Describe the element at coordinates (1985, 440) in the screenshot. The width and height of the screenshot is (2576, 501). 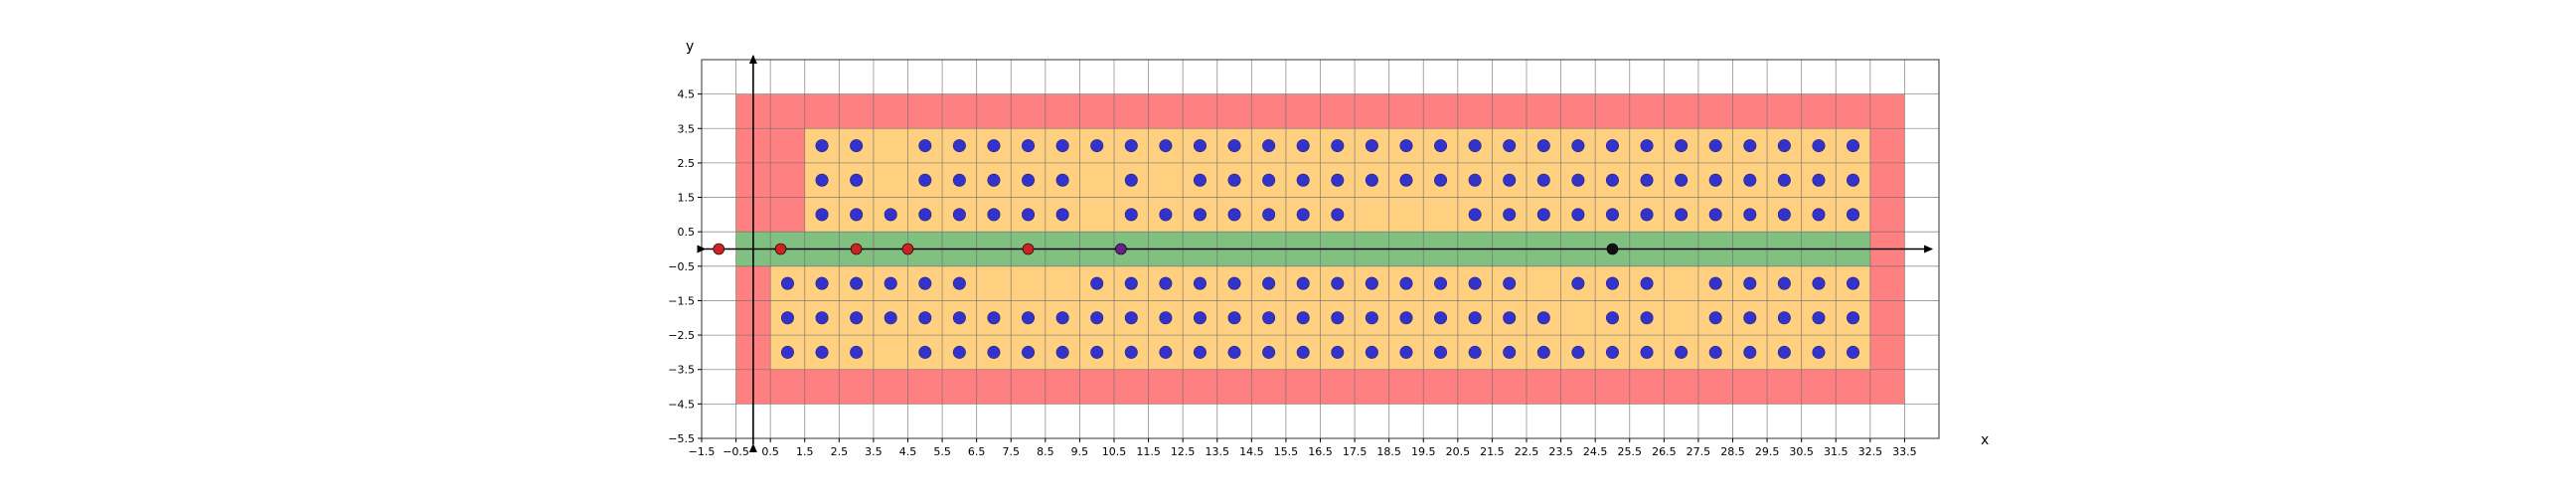
I see `x-axis-label: x` at that location.